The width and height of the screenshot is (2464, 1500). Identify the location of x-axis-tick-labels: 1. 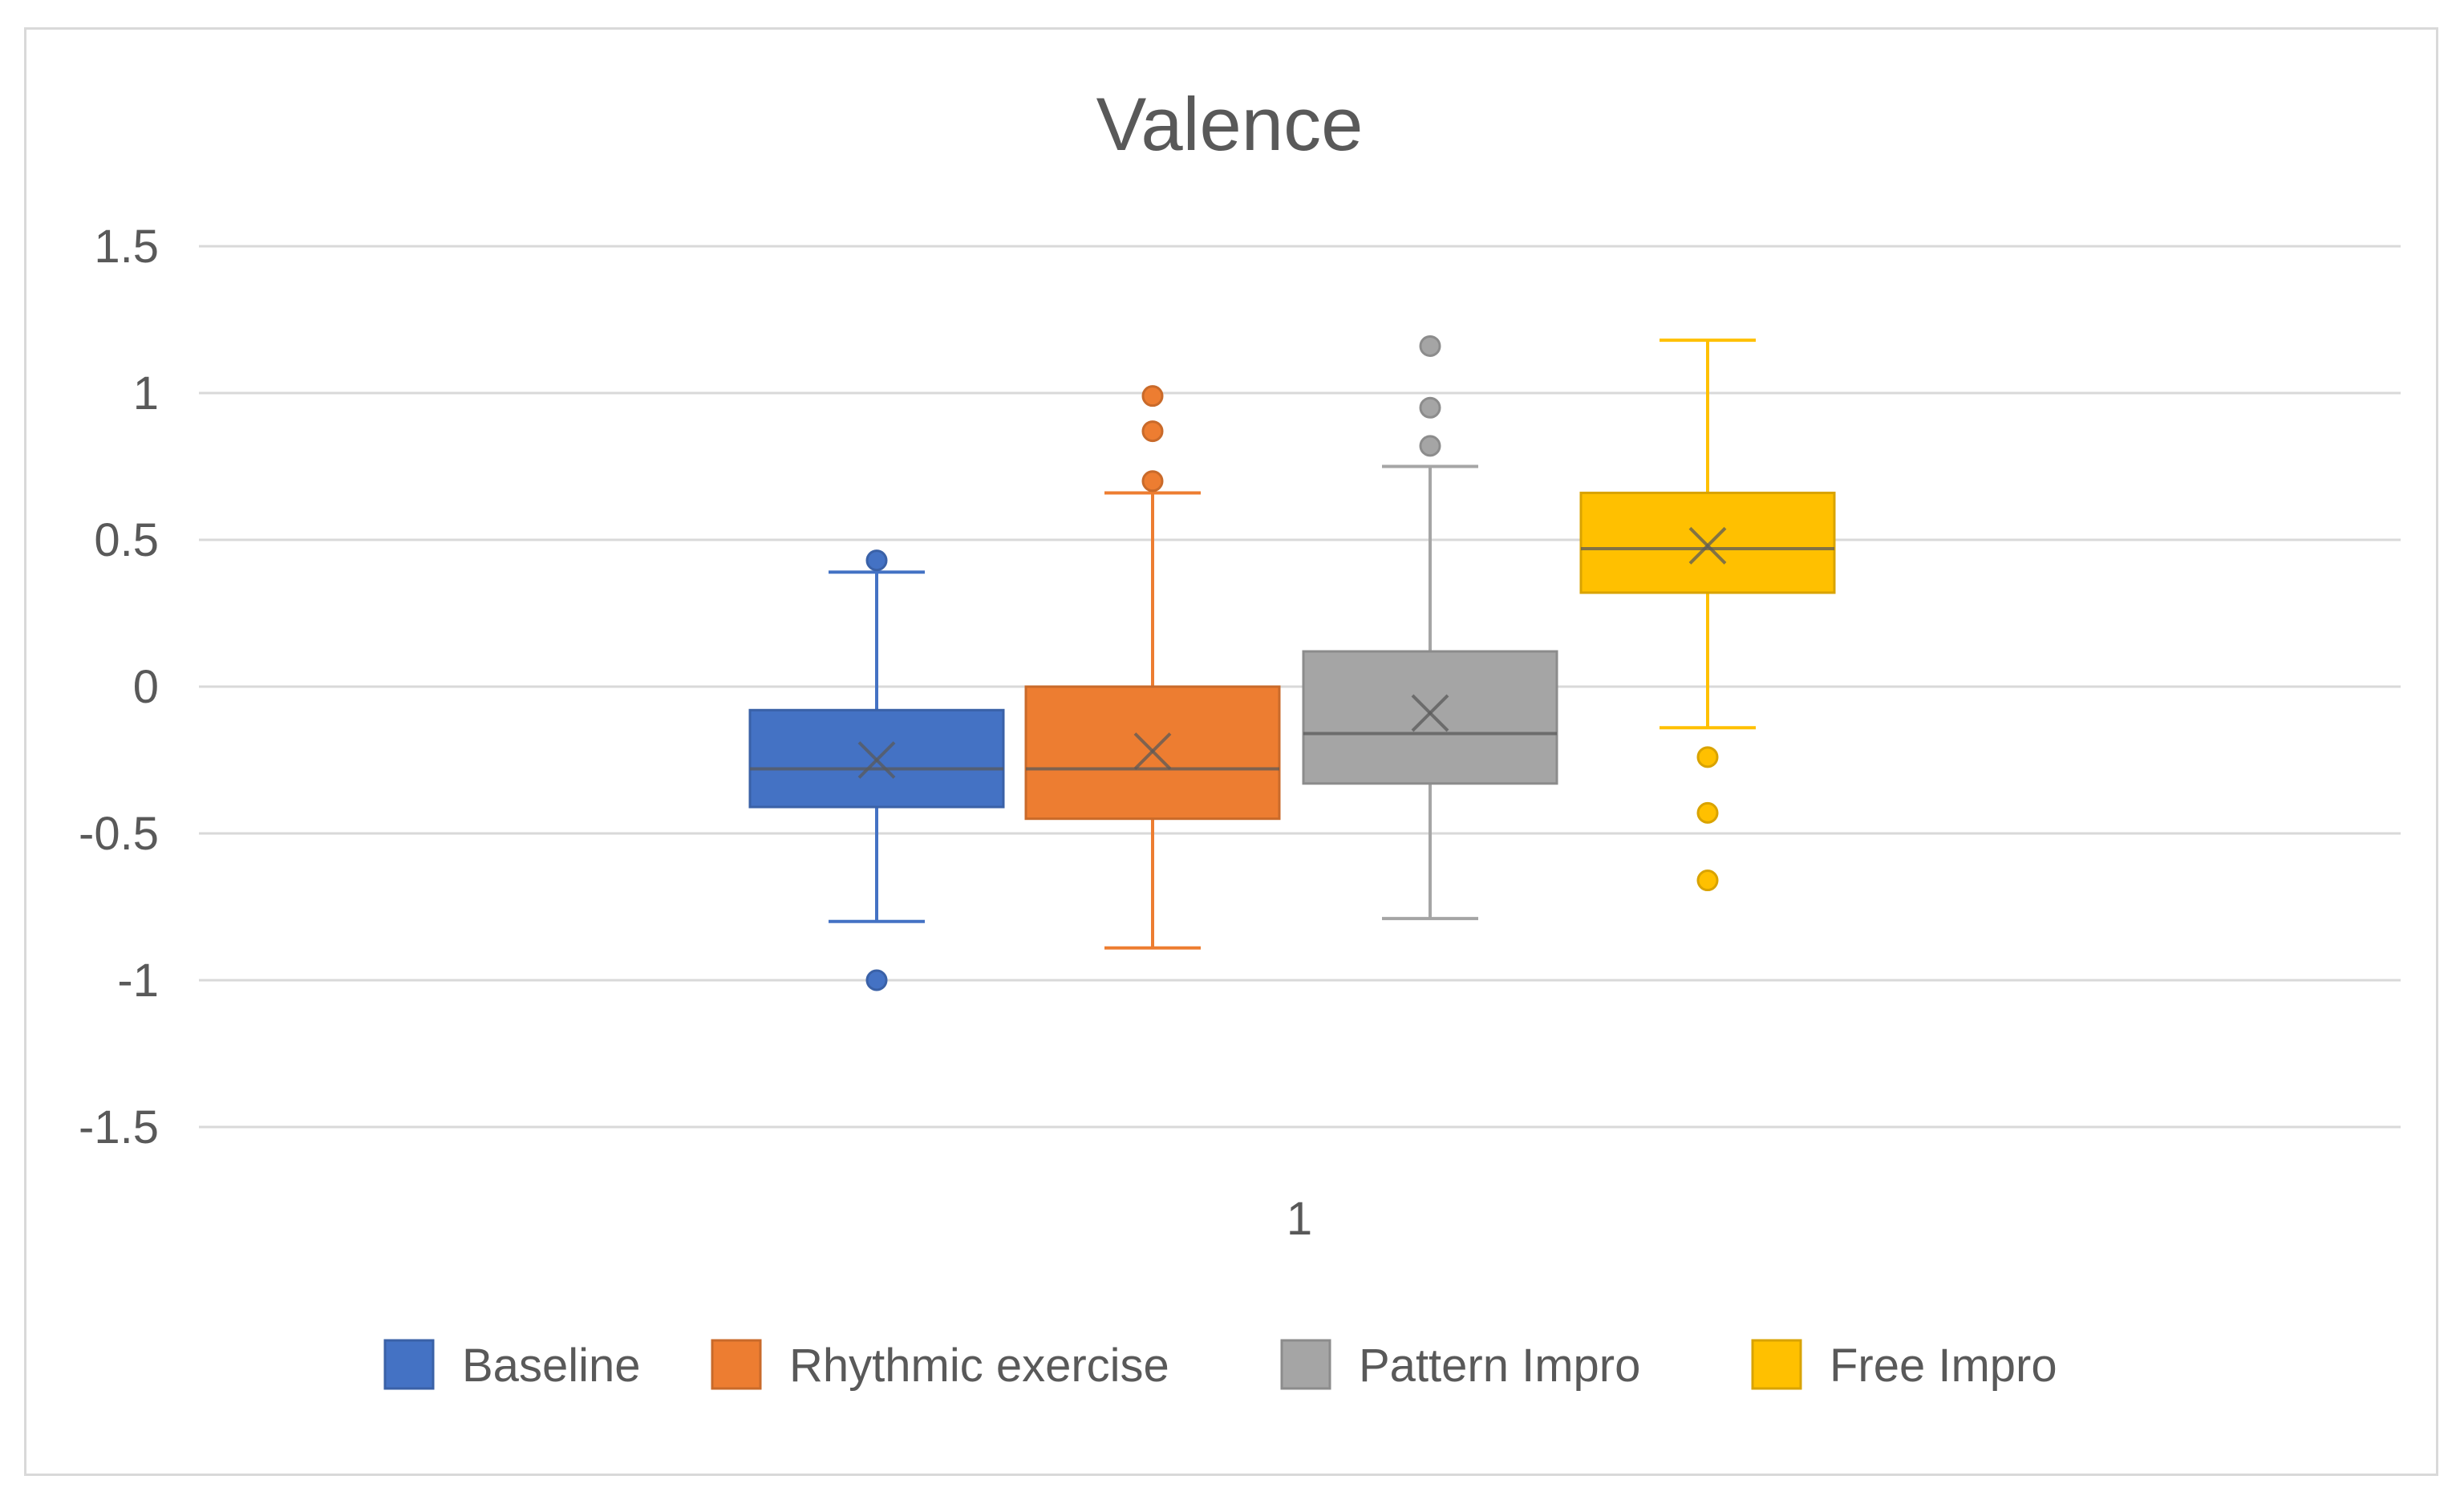
(1299, 1219).